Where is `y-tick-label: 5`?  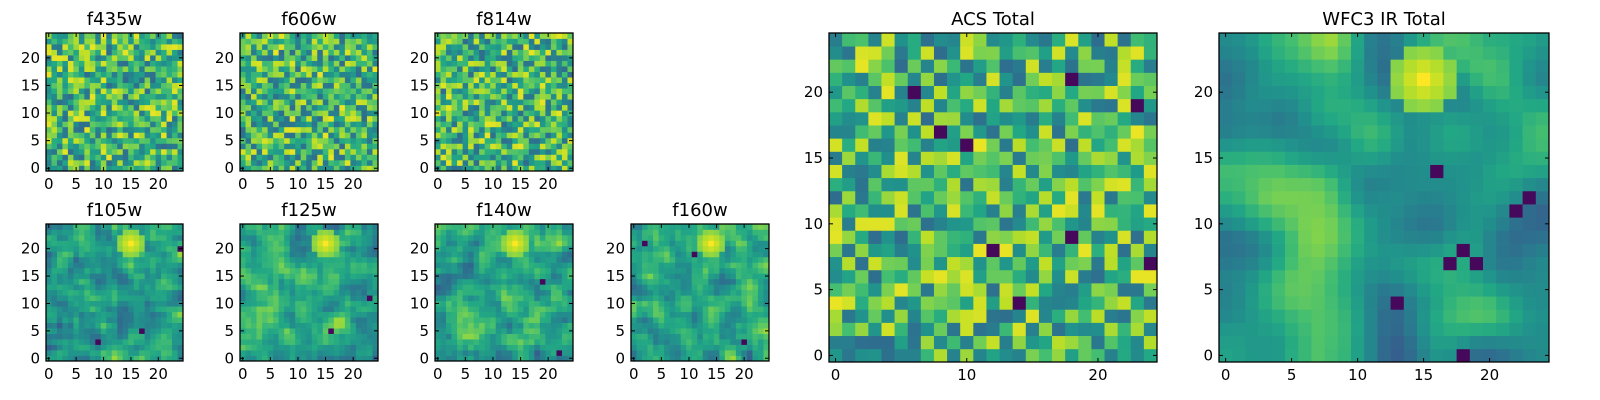 y-tick-label: 5 is located at coordinates (229, 141).